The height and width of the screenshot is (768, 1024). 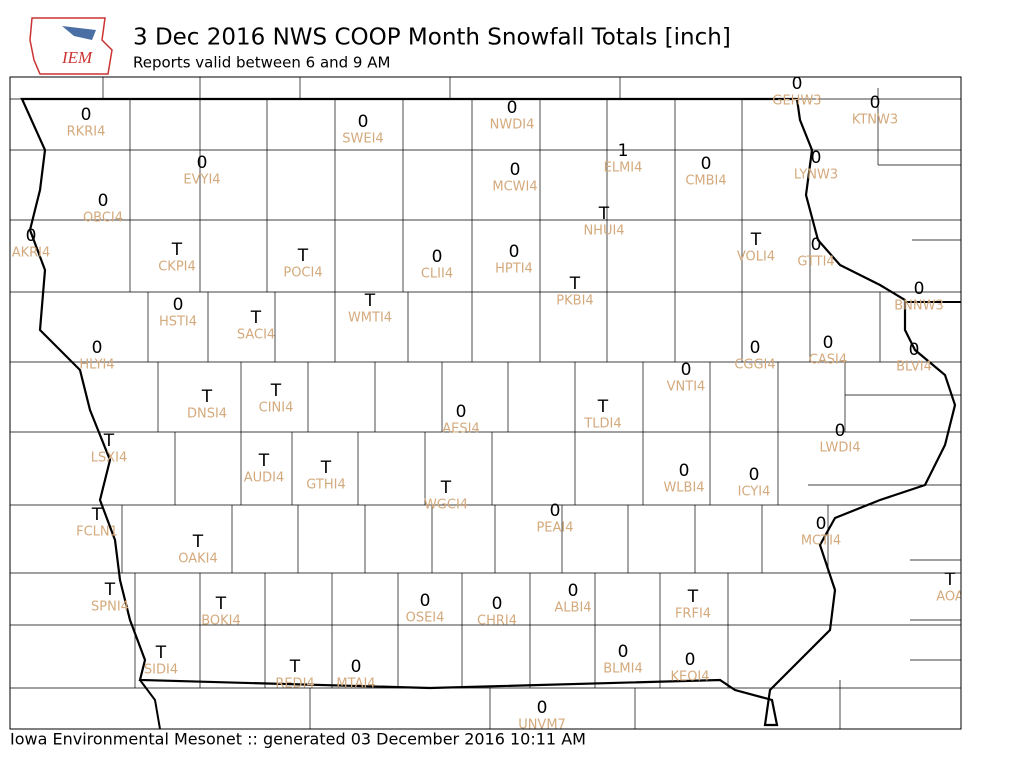 What do you see at coordinates (821, 541) in the screenshot?
I see `station-id: MCTI4` at bounding box center [821, 541].